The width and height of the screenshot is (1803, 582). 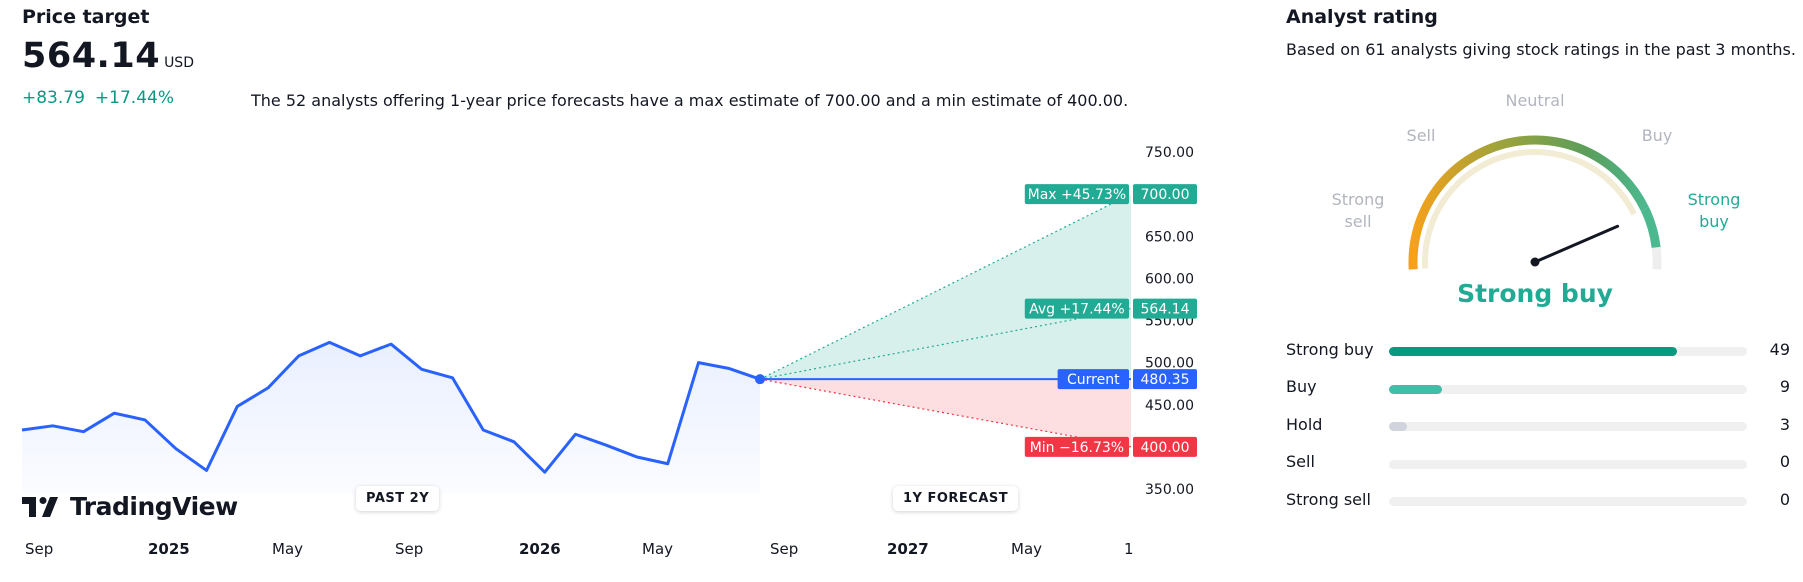 I want to click on forecast-max-line, so click(x=945, y=286).